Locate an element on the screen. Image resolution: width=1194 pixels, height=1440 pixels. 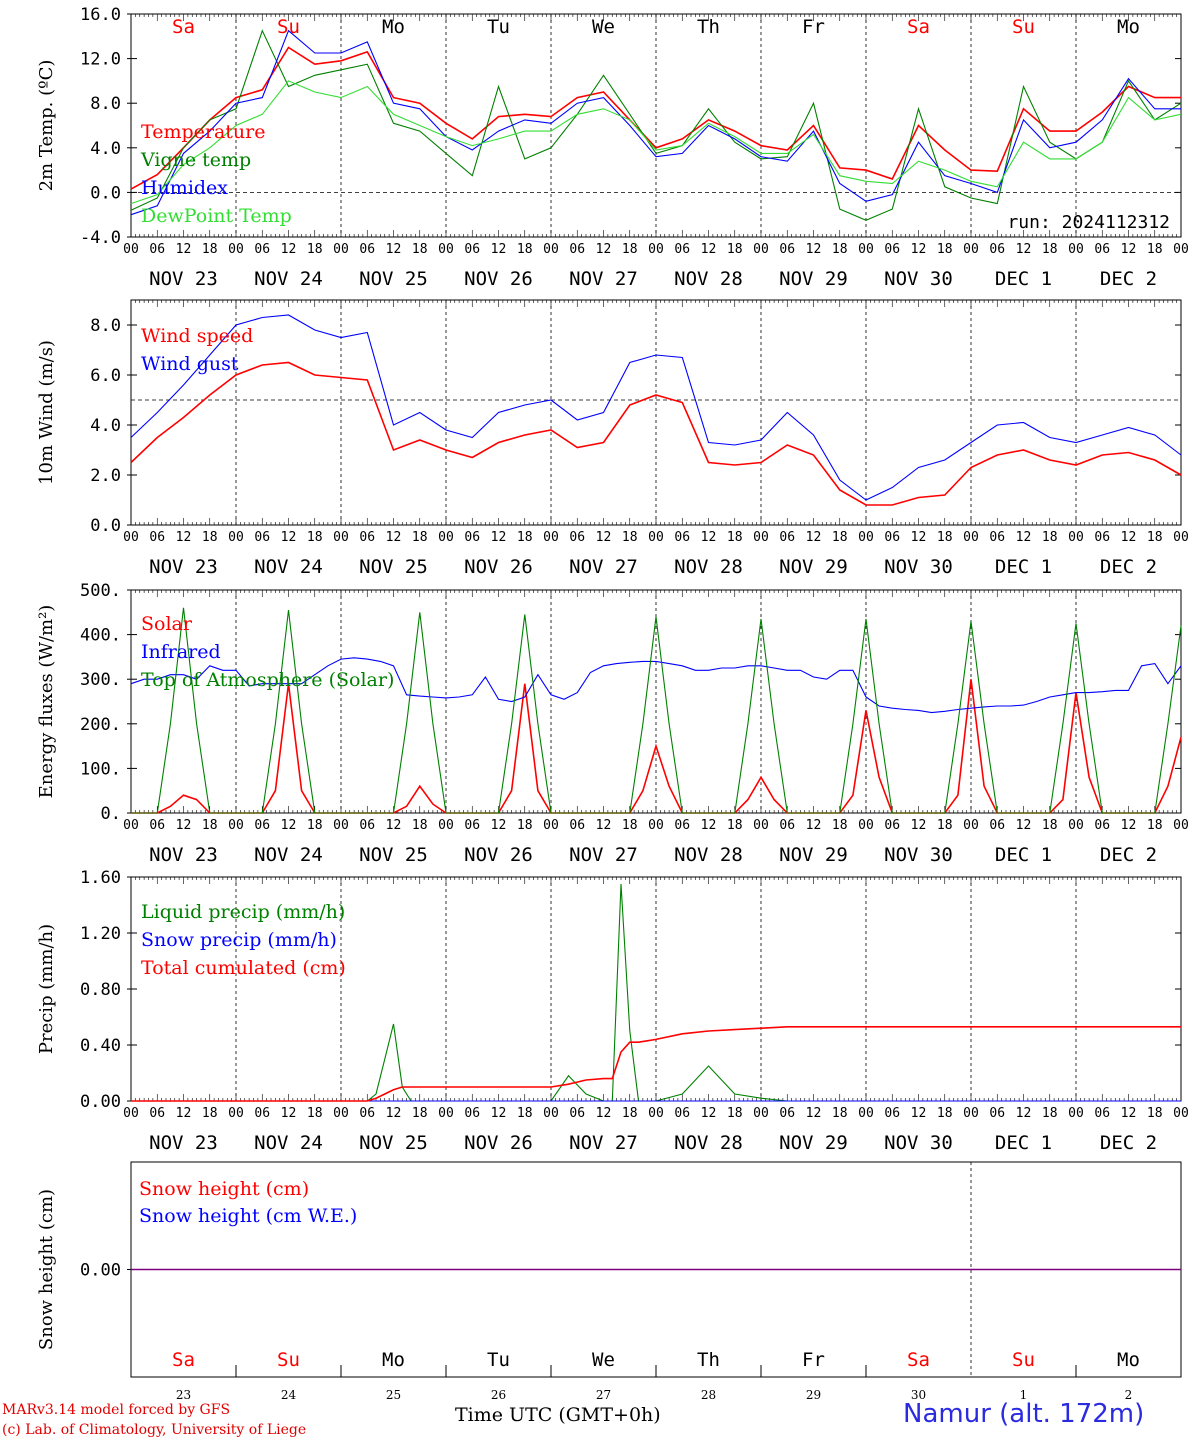
date-label: DEC 1 is located at coordinates (1023, 567).